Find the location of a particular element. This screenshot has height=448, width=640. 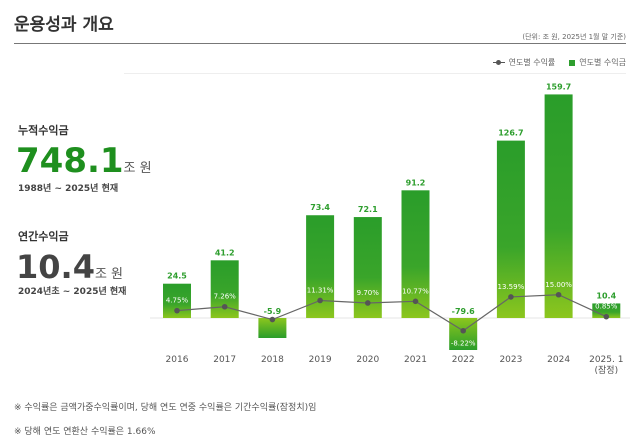

rate-value-label: 0.85% is located at coordinates (606, 307).